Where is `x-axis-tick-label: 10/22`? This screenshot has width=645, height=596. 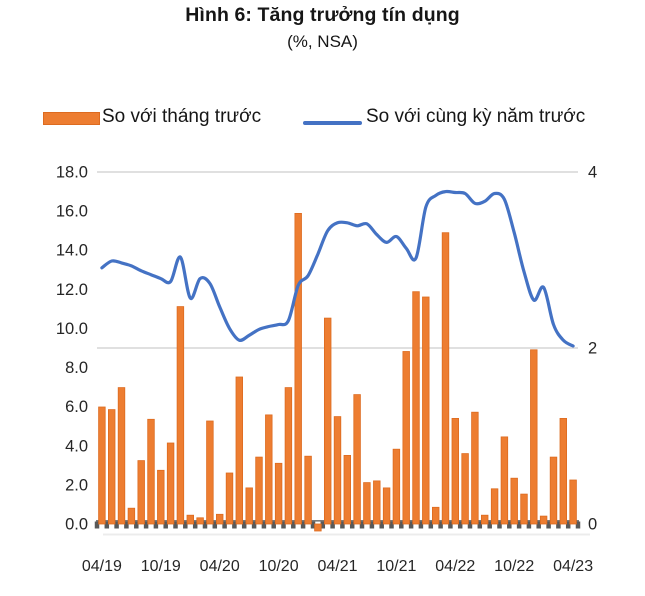 x-axis-tick-label: 10/22 is located at coordinates (514, 566).